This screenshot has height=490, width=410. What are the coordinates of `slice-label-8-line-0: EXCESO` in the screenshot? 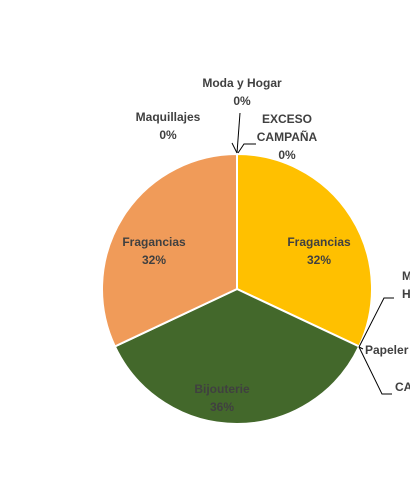 It's located at (287, 119).